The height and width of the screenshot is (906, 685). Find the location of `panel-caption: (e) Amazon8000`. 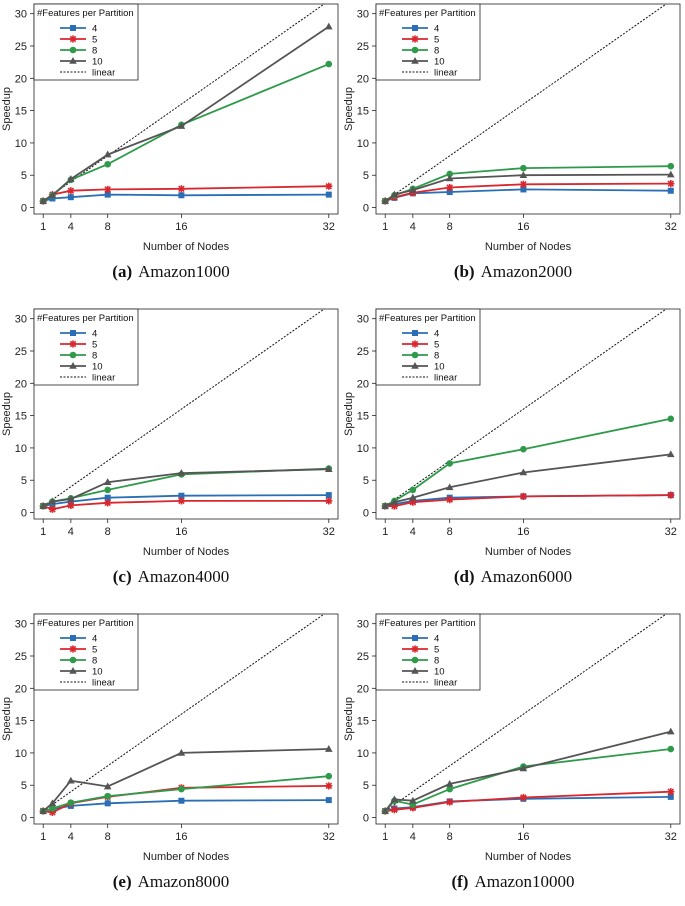

panel-caption: (e) Amazon8000 is located at coordinates (171, 882).